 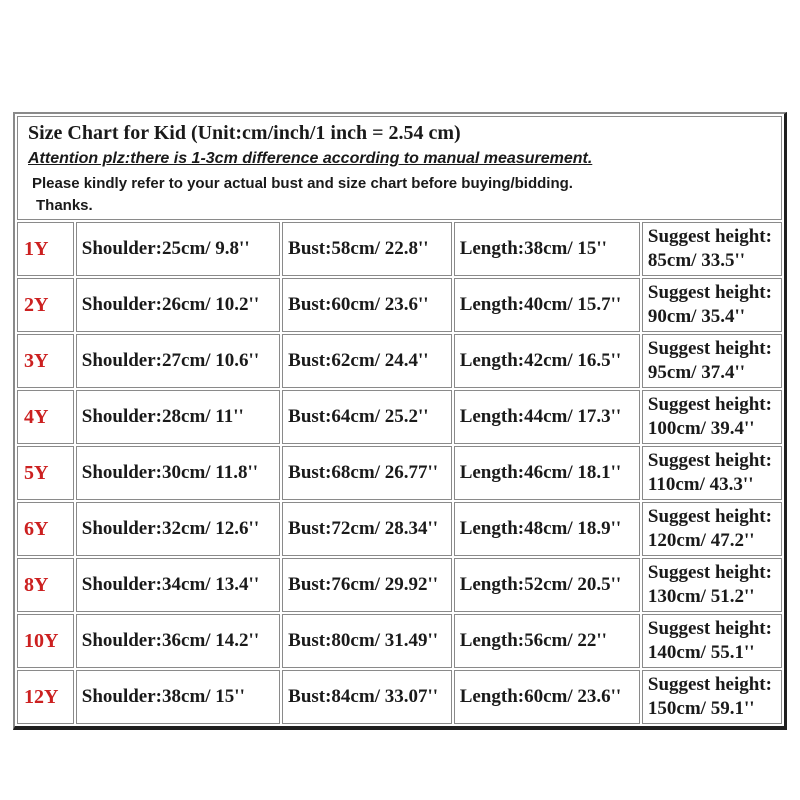 What do you see at coordinates (546, 361) in the screenshot?
I see `length-cell: Length:42cm/ 16.5''` at bounding box center [546, 361].